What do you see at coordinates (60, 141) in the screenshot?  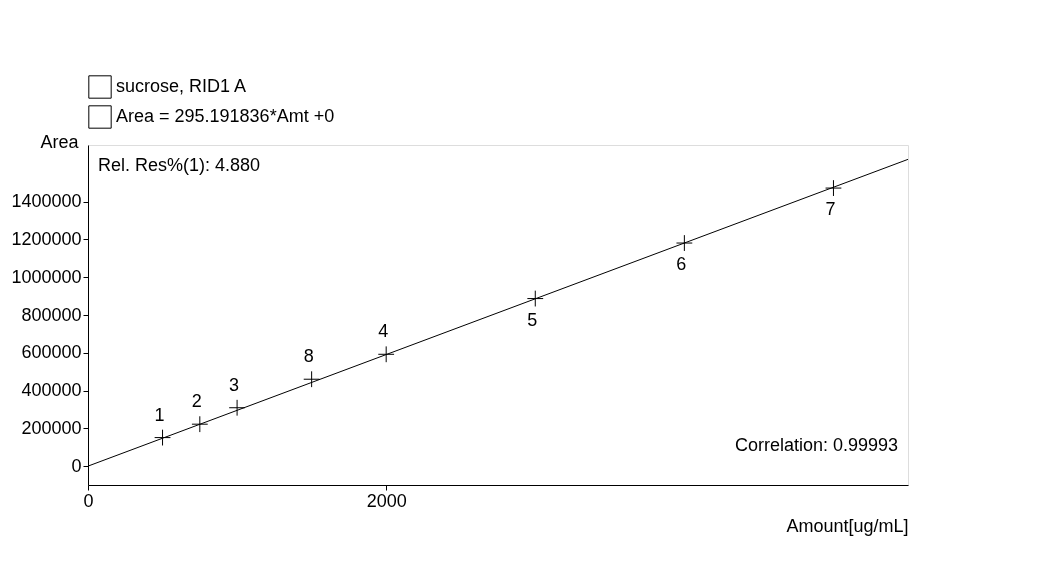 I see `y-axis-title: Area` at bounding box center [60, 141].